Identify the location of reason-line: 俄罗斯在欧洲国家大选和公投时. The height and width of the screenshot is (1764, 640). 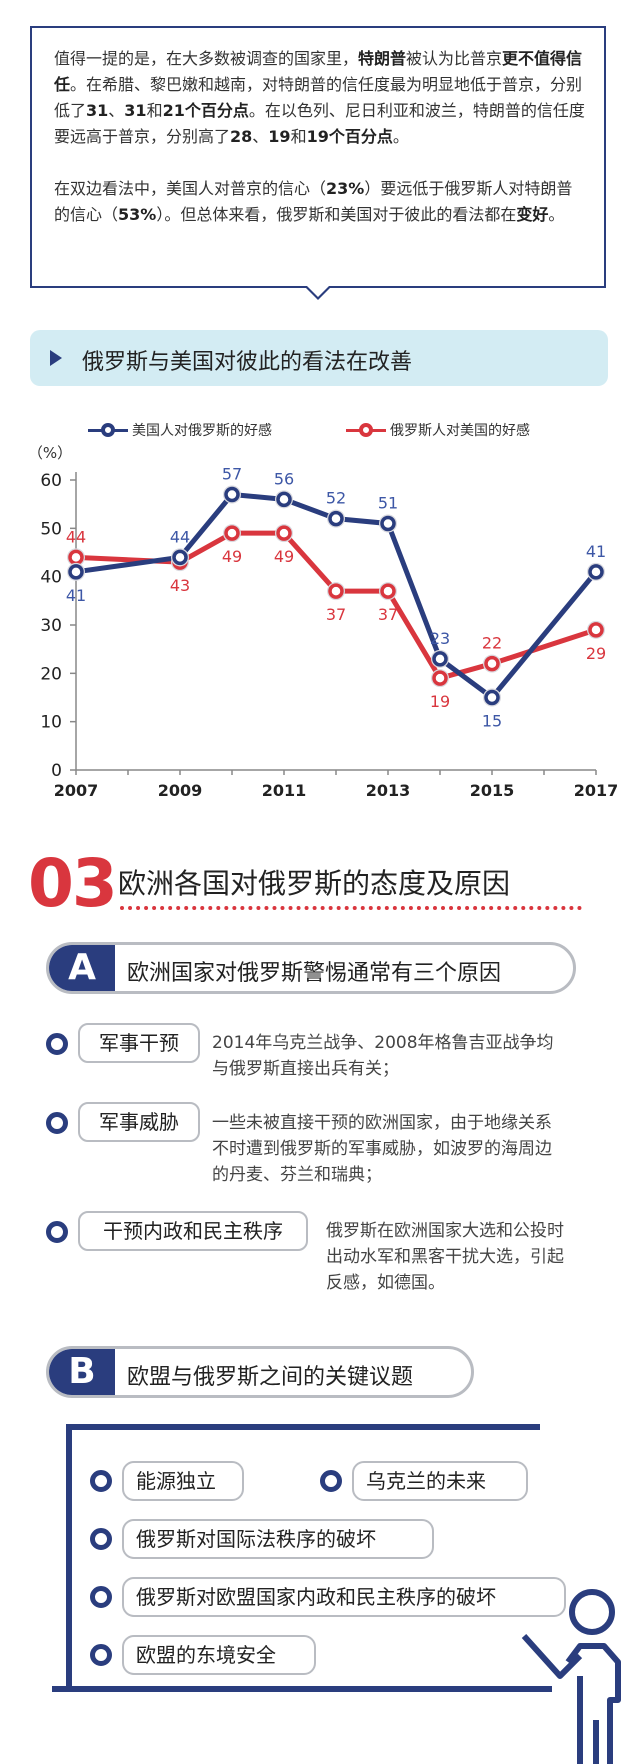
(445, 1231).